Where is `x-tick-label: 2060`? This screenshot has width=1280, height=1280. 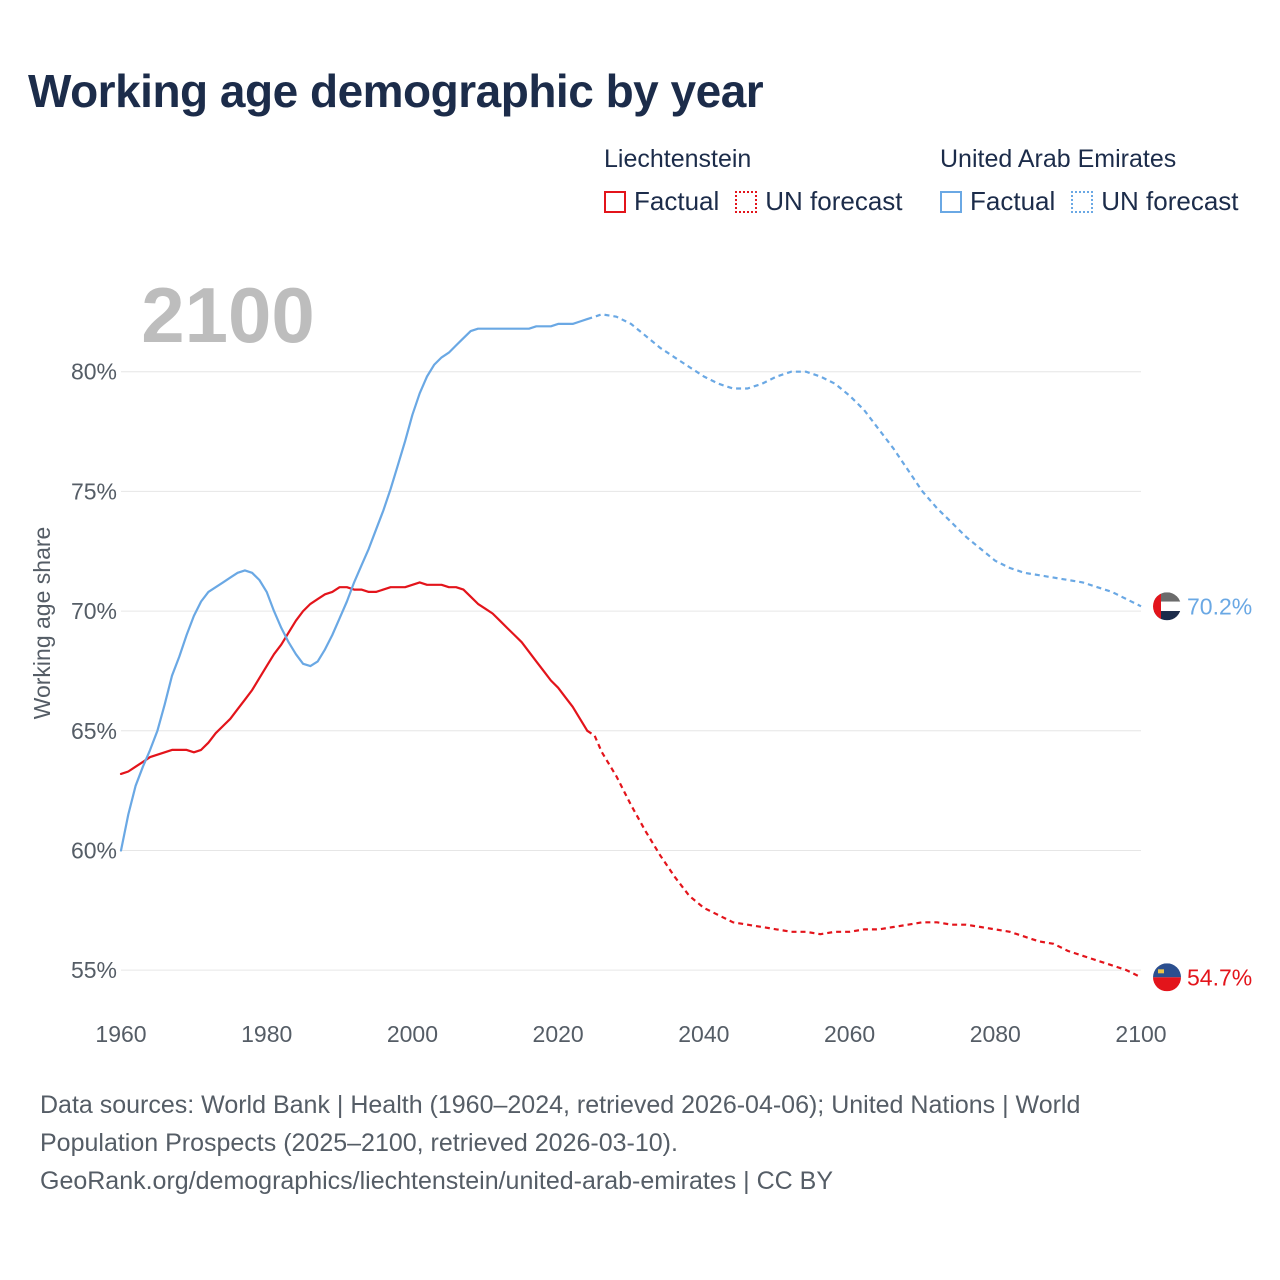
x-tick-label: 2060 is located at coordinates (849, 1034).